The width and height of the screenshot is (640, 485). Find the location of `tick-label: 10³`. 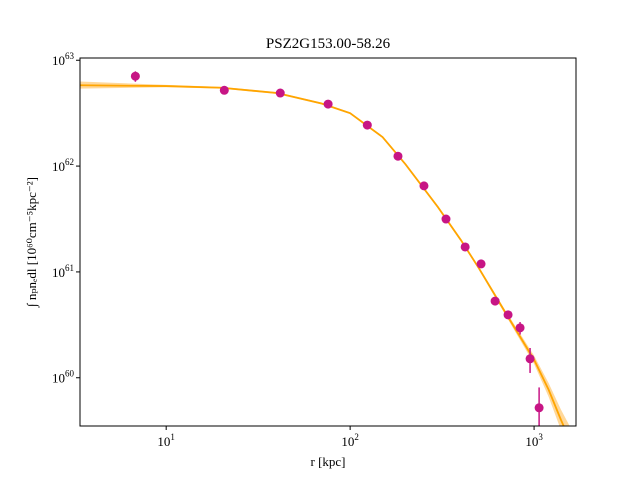

tick-label: 10³ is located at coordinates (534, 440).